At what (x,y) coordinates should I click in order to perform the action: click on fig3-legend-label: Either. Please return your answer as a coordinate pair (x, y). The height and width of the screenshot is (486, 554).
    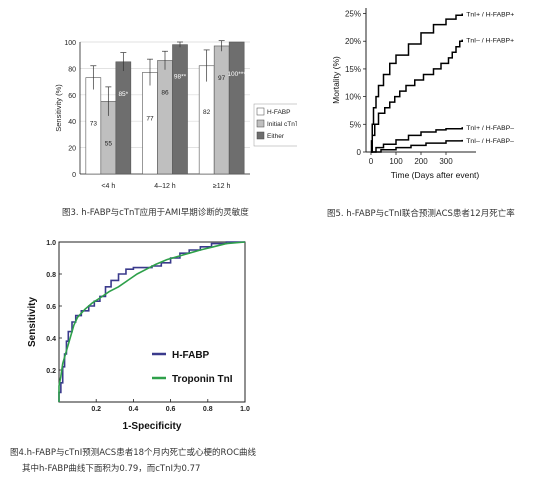
    Looking at the image, I should click on (276, 136).